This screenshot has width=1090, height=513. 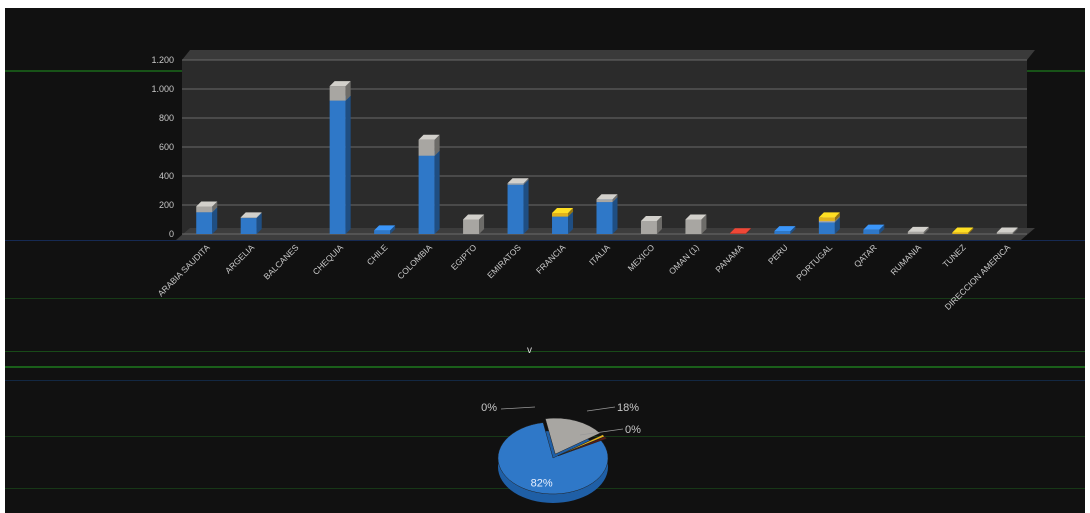 I want to click on x-tick-label: ITALIA, so click(x=599, y=254).